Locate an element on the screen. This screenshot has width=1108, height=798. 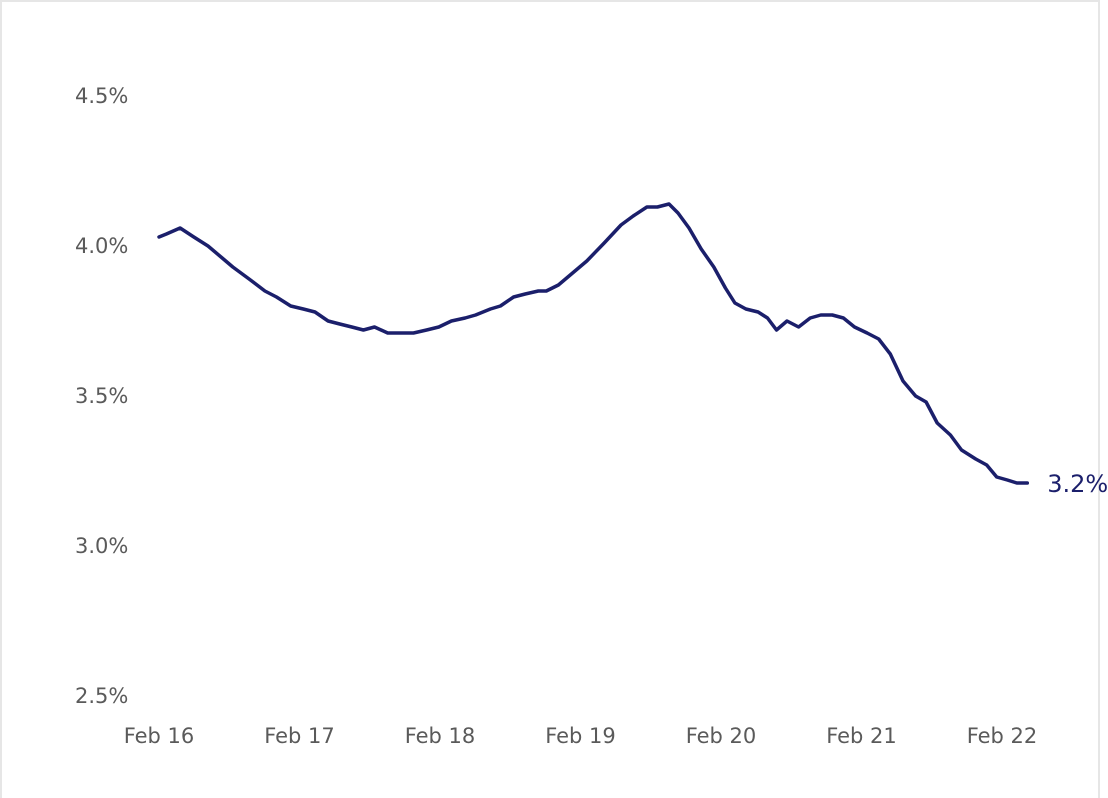
y-tick-label: 4.0% is located at coordinates (101, 246).